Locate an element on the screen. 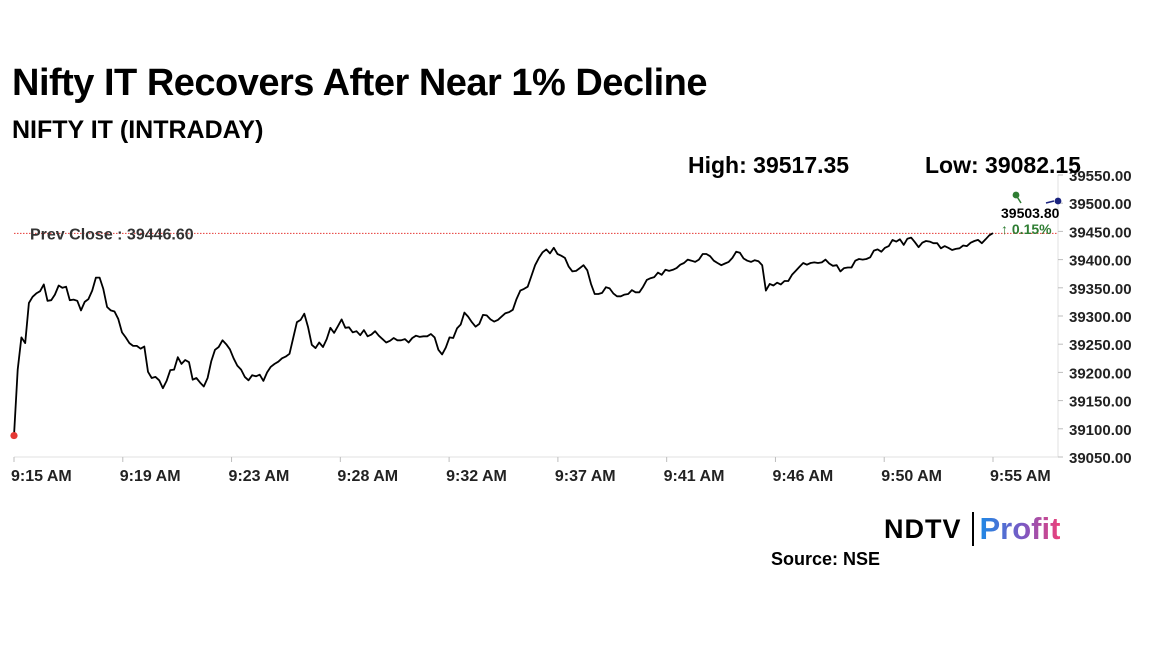  brand-ndtv: NDTV is located at coordinates (923, 528).